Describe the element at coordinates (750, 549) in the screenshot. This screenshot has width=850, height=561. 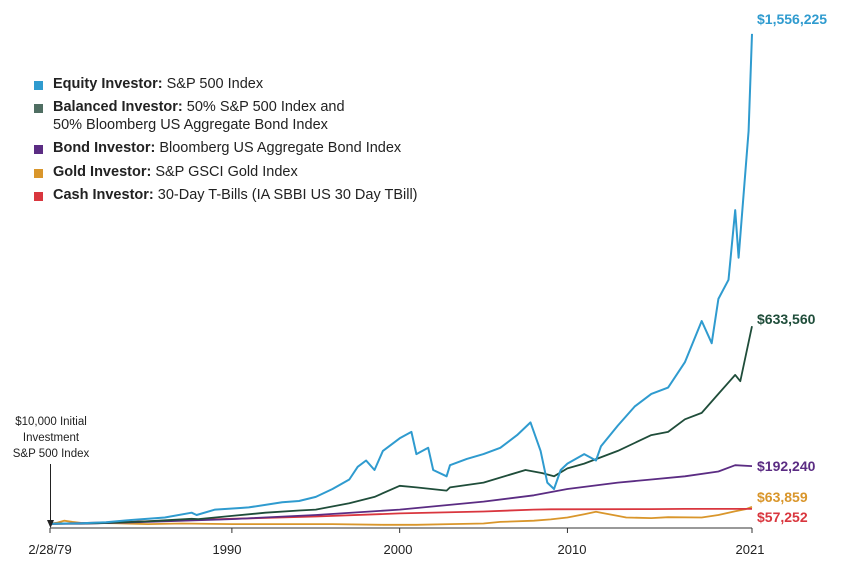
I see `x-tick-label-2021: 2021` at that location.